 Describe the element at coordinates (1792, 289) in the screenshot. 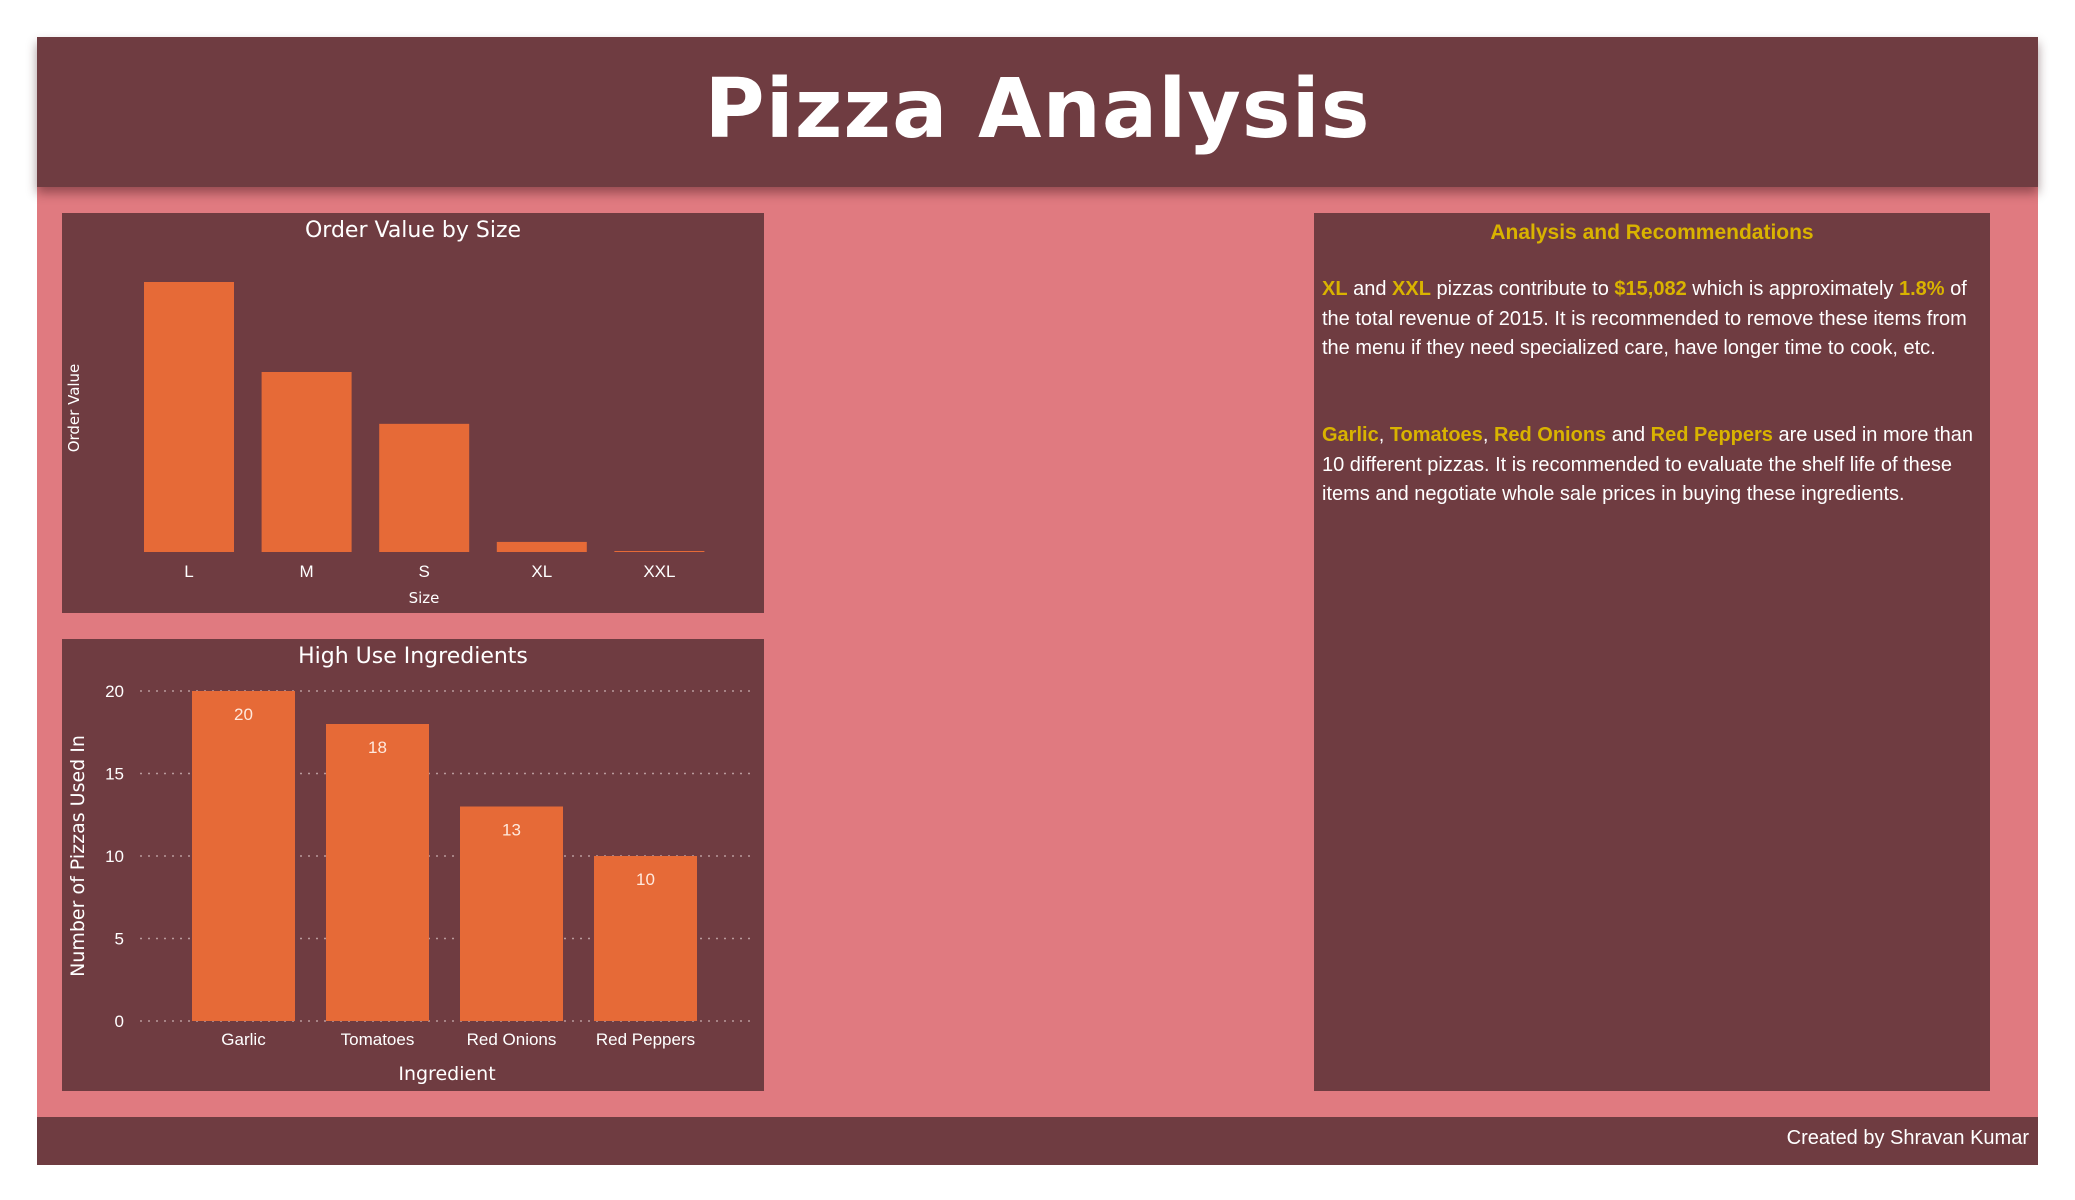

I see `text-segment: which is approximately` at that location.